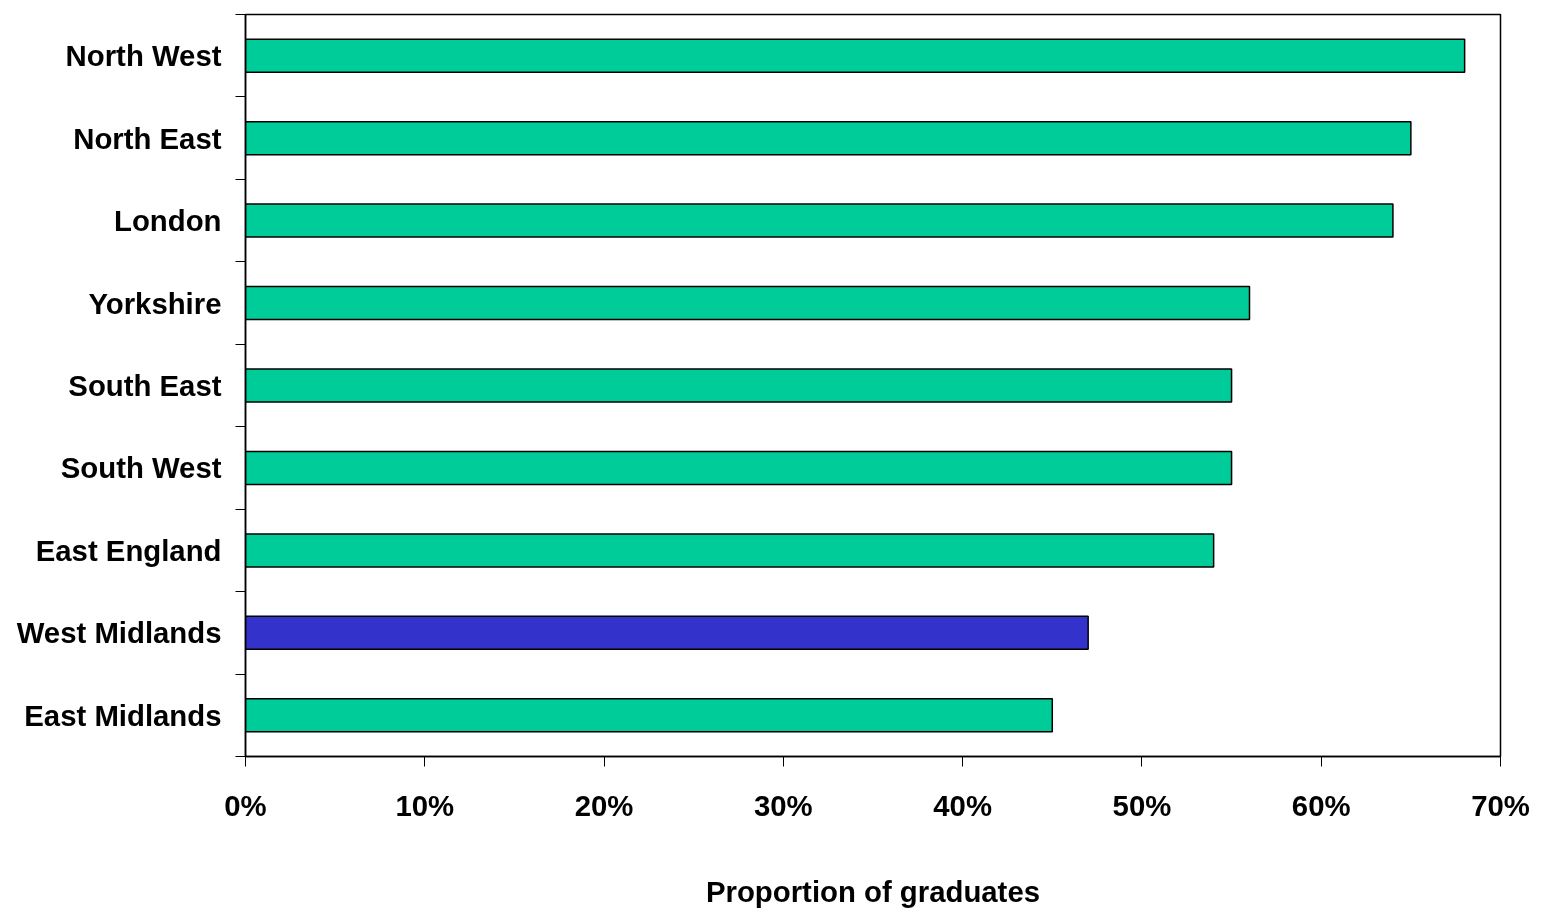  I want to click on y-tick-label: North East, so click(147, 138).